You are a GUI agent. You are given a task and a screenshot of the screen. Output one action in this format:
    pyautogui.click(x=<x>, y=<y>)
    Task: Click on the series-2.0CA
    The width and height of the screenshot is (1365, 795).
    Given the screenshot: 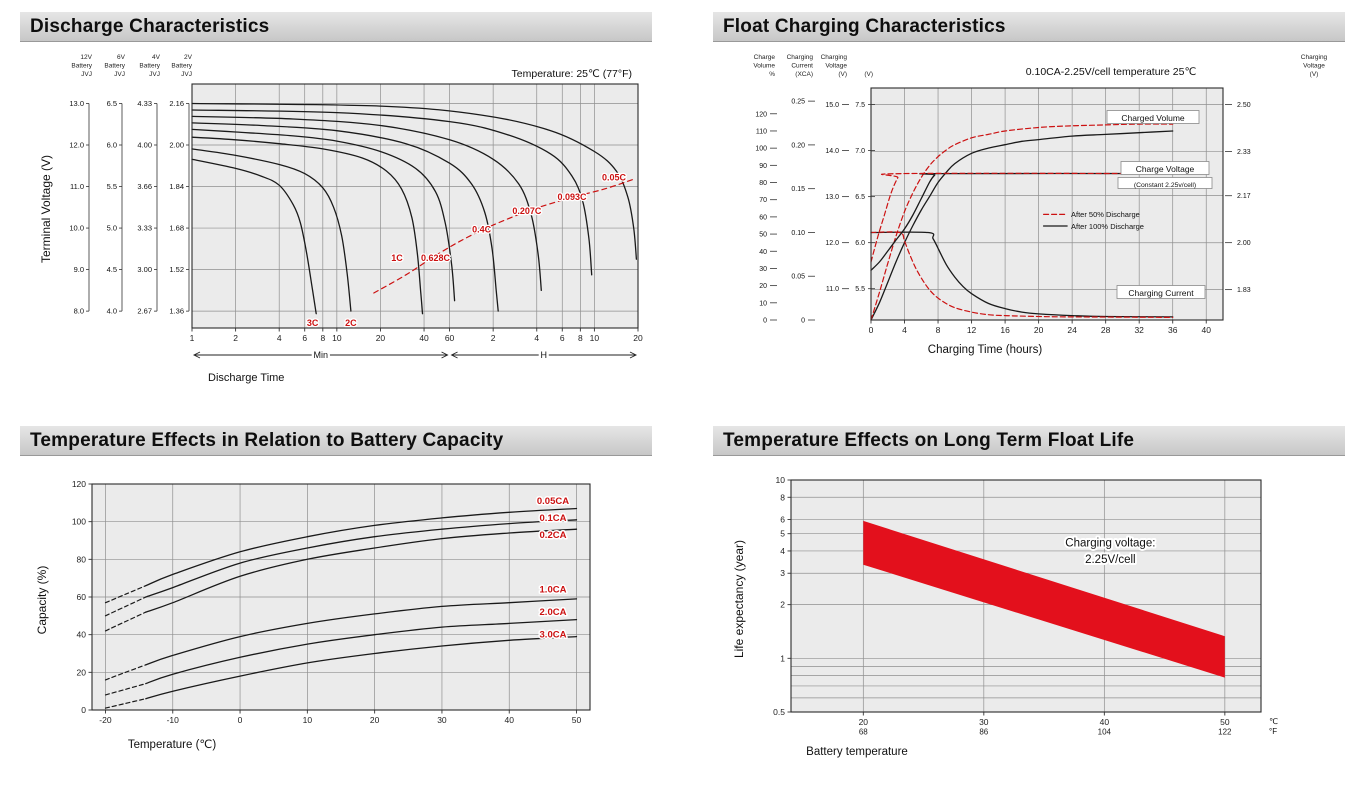 What is the action you would take?
    pyautogui.click(x=361, y=651)
    